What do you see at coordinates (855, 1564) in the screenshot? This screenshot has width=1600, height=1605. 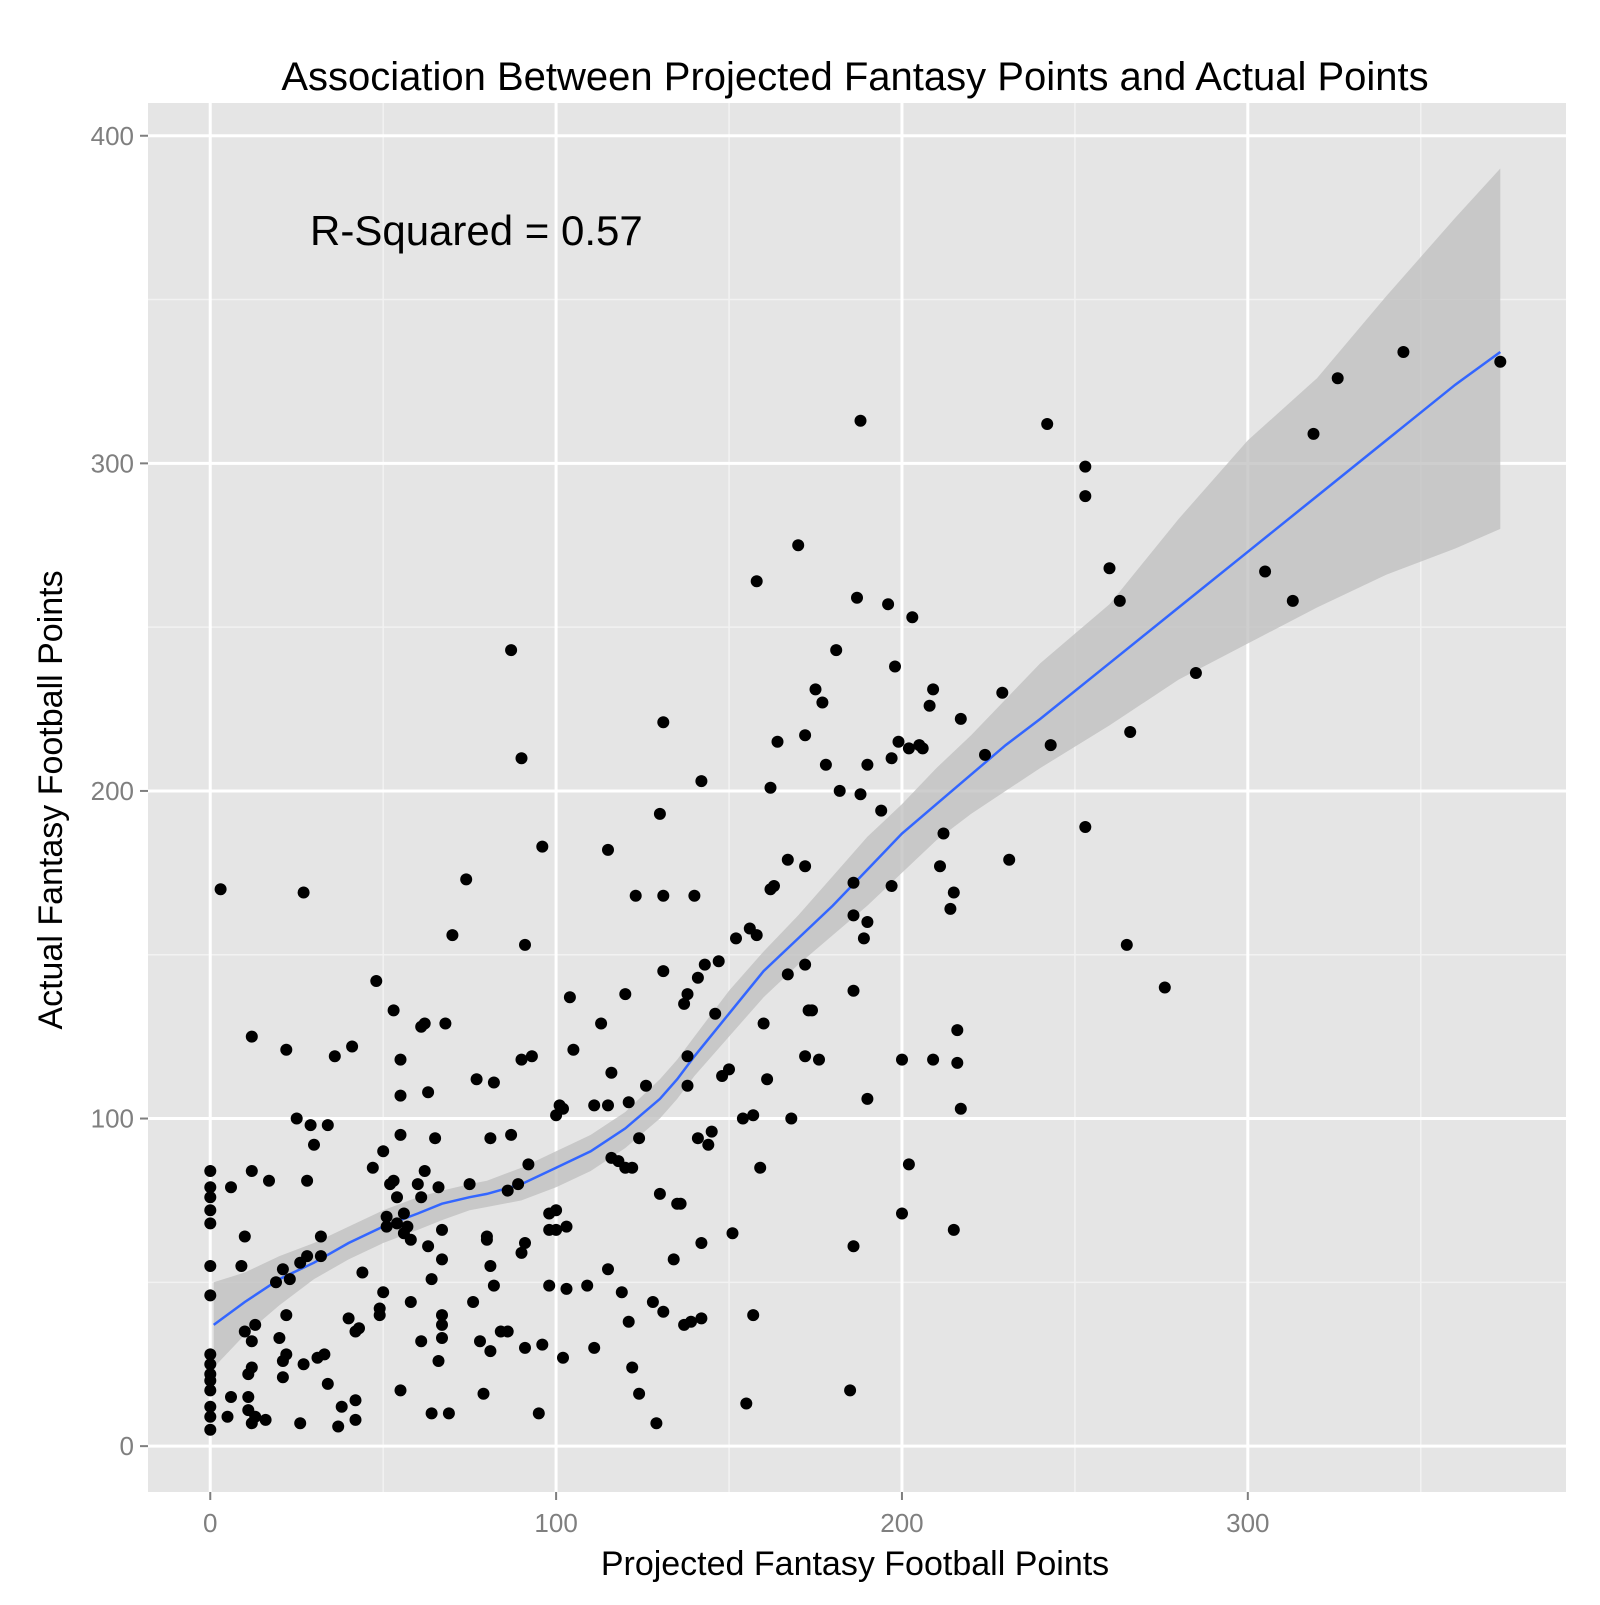 I see `x-axis-title: Projected Fantasy Football Points` at bounding box center [855, 1564].